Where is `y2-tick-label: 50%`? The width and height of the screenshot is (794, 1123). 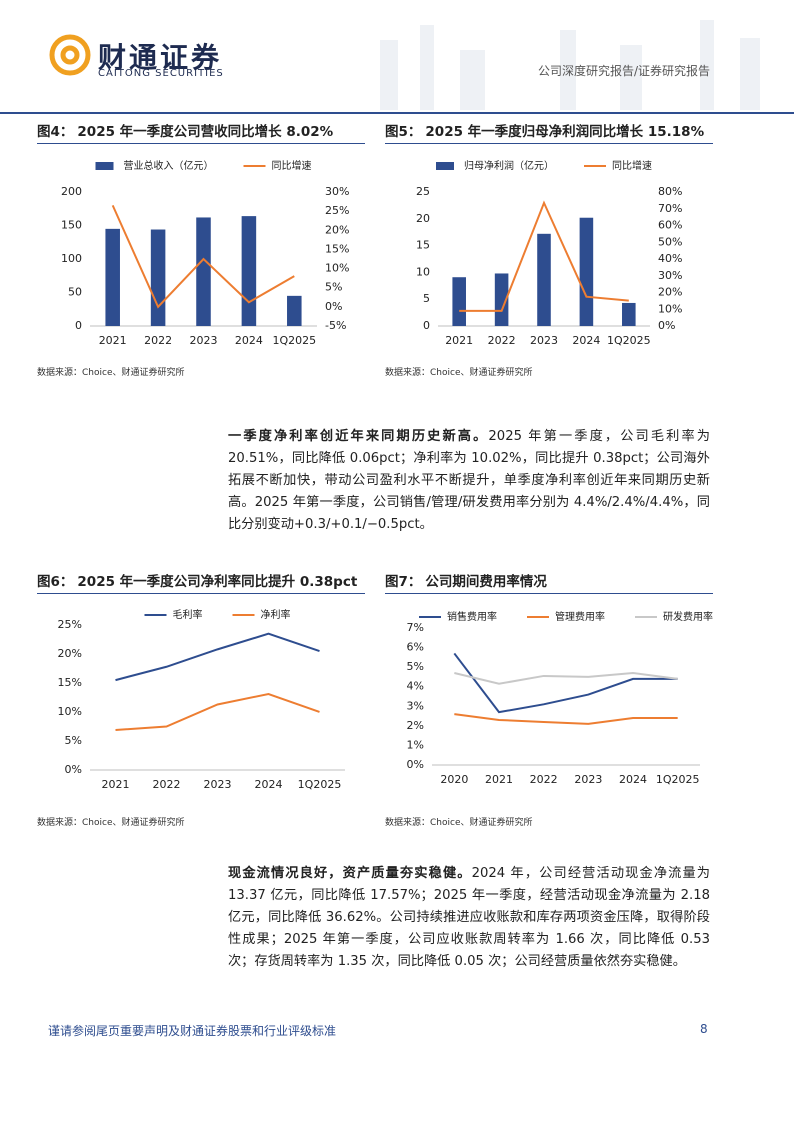 y2-tick-label: 50% is located at coordinates (670, 241).